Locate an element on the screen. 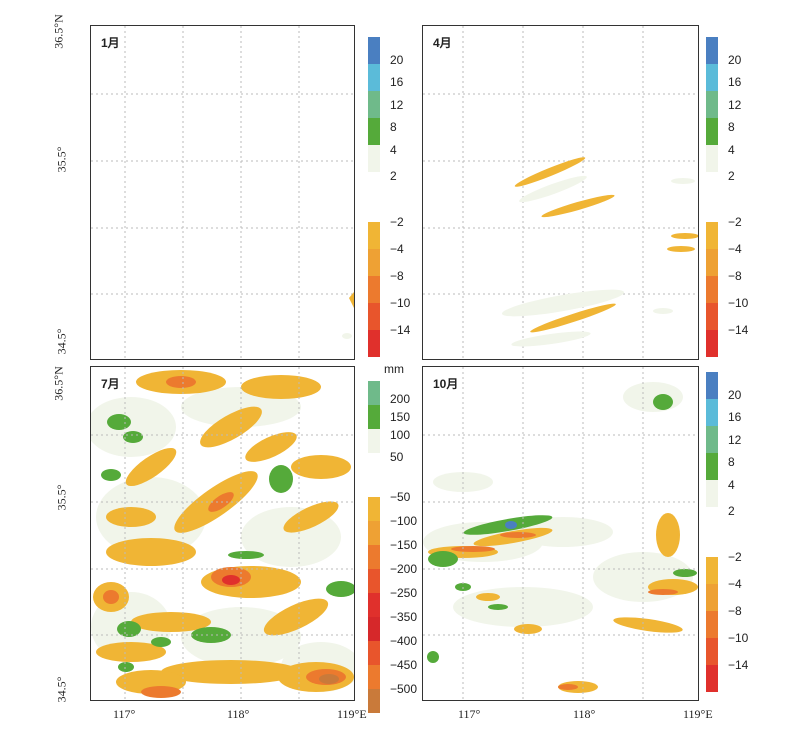  x-tick-118: 118° is located at coordinates (238, 714).